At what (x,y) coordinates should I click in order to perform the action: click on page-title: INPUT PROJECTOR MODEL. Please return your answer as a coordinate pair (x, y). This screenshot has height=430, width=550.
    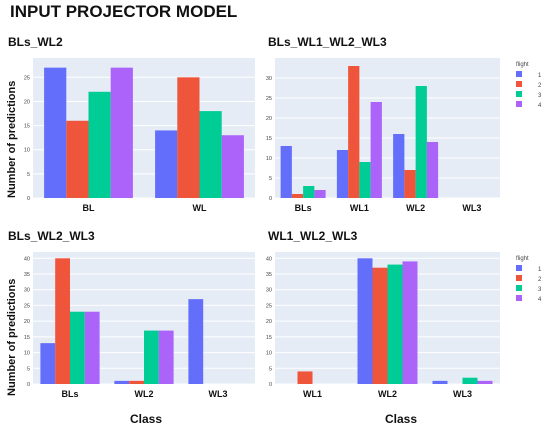
    Looking at the image, I should click on (124, 11).